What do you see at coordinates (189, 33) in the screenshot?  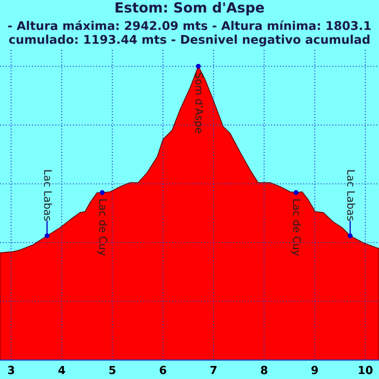 I see `chart-subtitle: - Altura máxima: 2942.09 mts - Altura mínima: 1803.1 cumulado: 1193.44 mts - Desnivel negativo acumulad` at bounding box center [189, 33].